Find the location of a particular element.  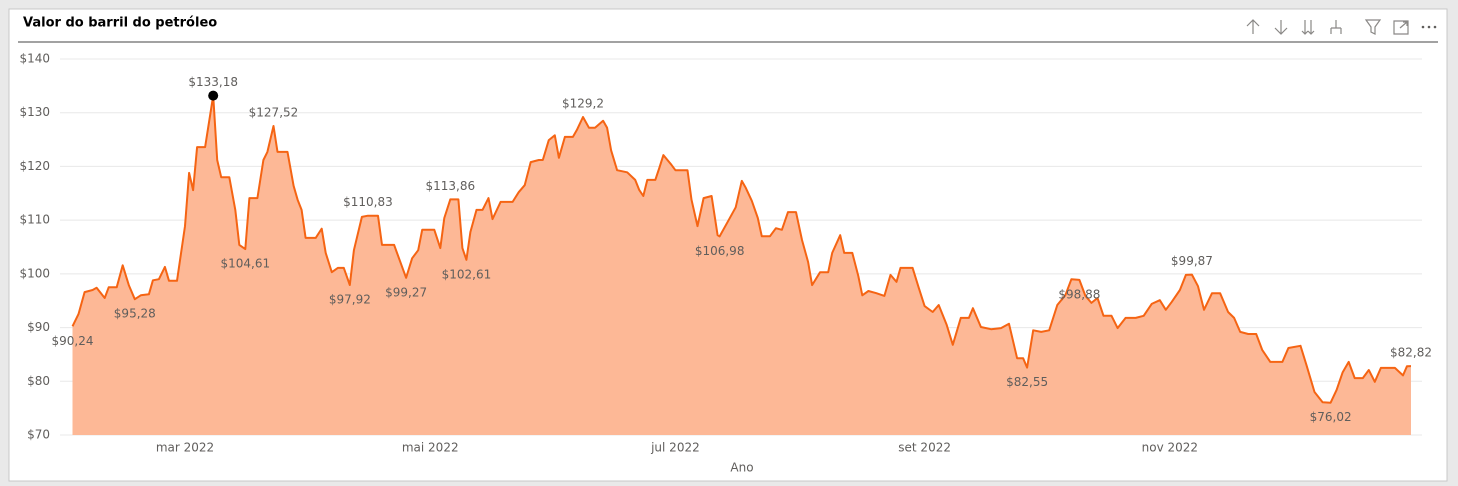

data-label: $98,88 is located at coordinates (1079, 294).